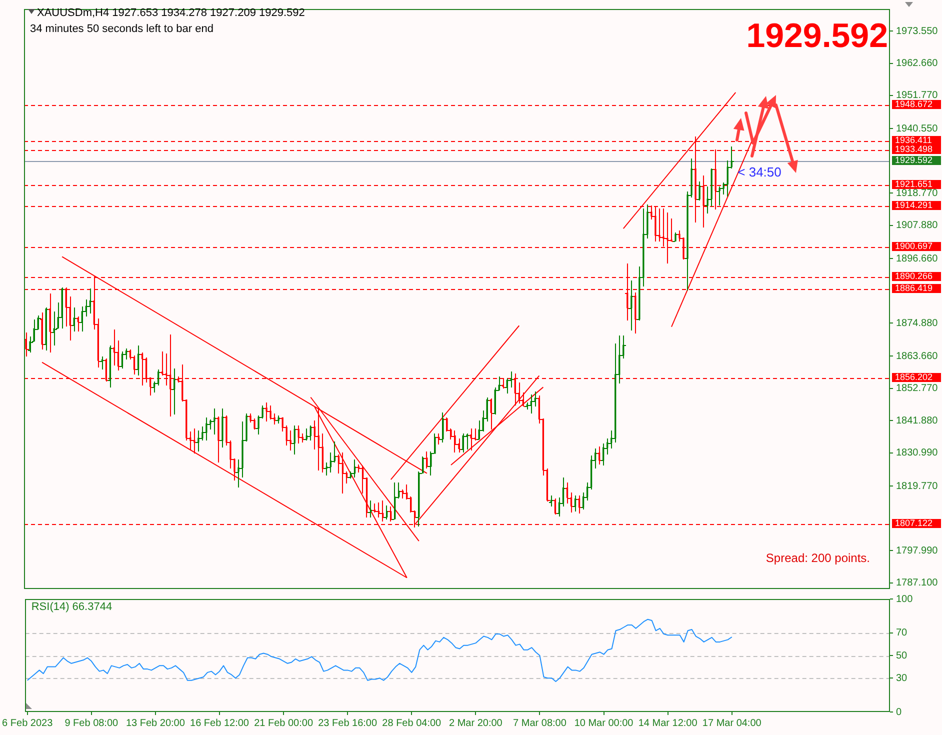 The width and height of the screenshot is (942, 735). Describe the element at coordinates (760, 172) in the screenshot. I see `annotation: < 34:50` at that location.